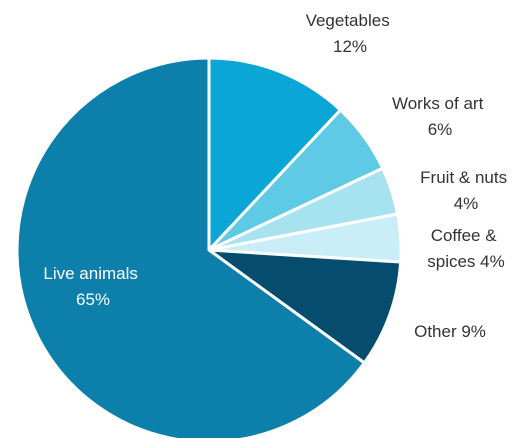  What do you see at coordinates (466, 190) in the screenshot?
I see `label-fruit-nuts: Fruit & nuts 4%` at bounding box center [466, 190].